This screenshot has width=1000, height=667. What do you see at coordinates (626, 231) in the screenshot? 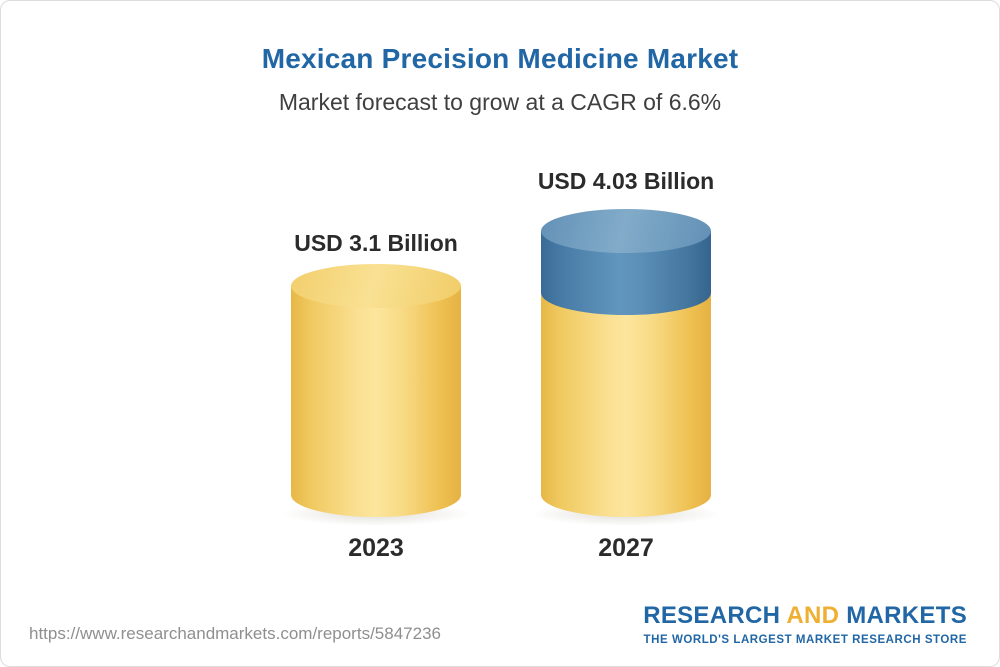
I see `bar-2027-top-ellipse` at bounding box center [626, 231].